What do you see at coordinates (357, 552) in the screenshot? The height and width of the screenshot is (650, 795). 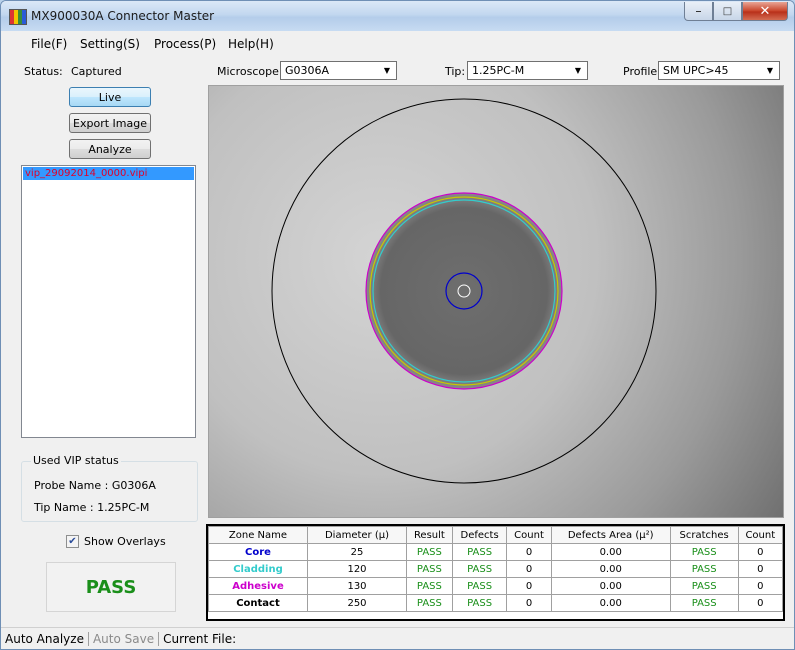 I see `diameter-cell: 25` at bounding box center [357, 552].